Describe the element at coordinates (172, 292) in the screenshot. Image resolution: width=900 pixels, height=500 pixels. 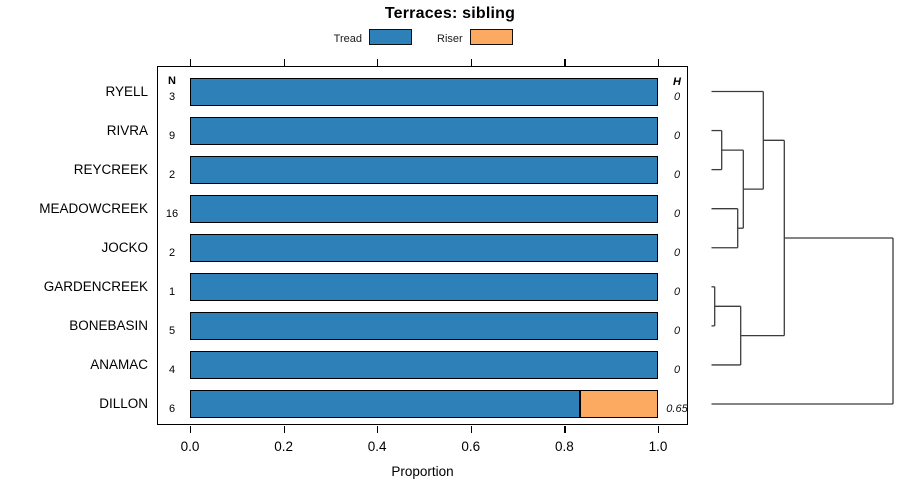
I see `n-value: 1` at that location.